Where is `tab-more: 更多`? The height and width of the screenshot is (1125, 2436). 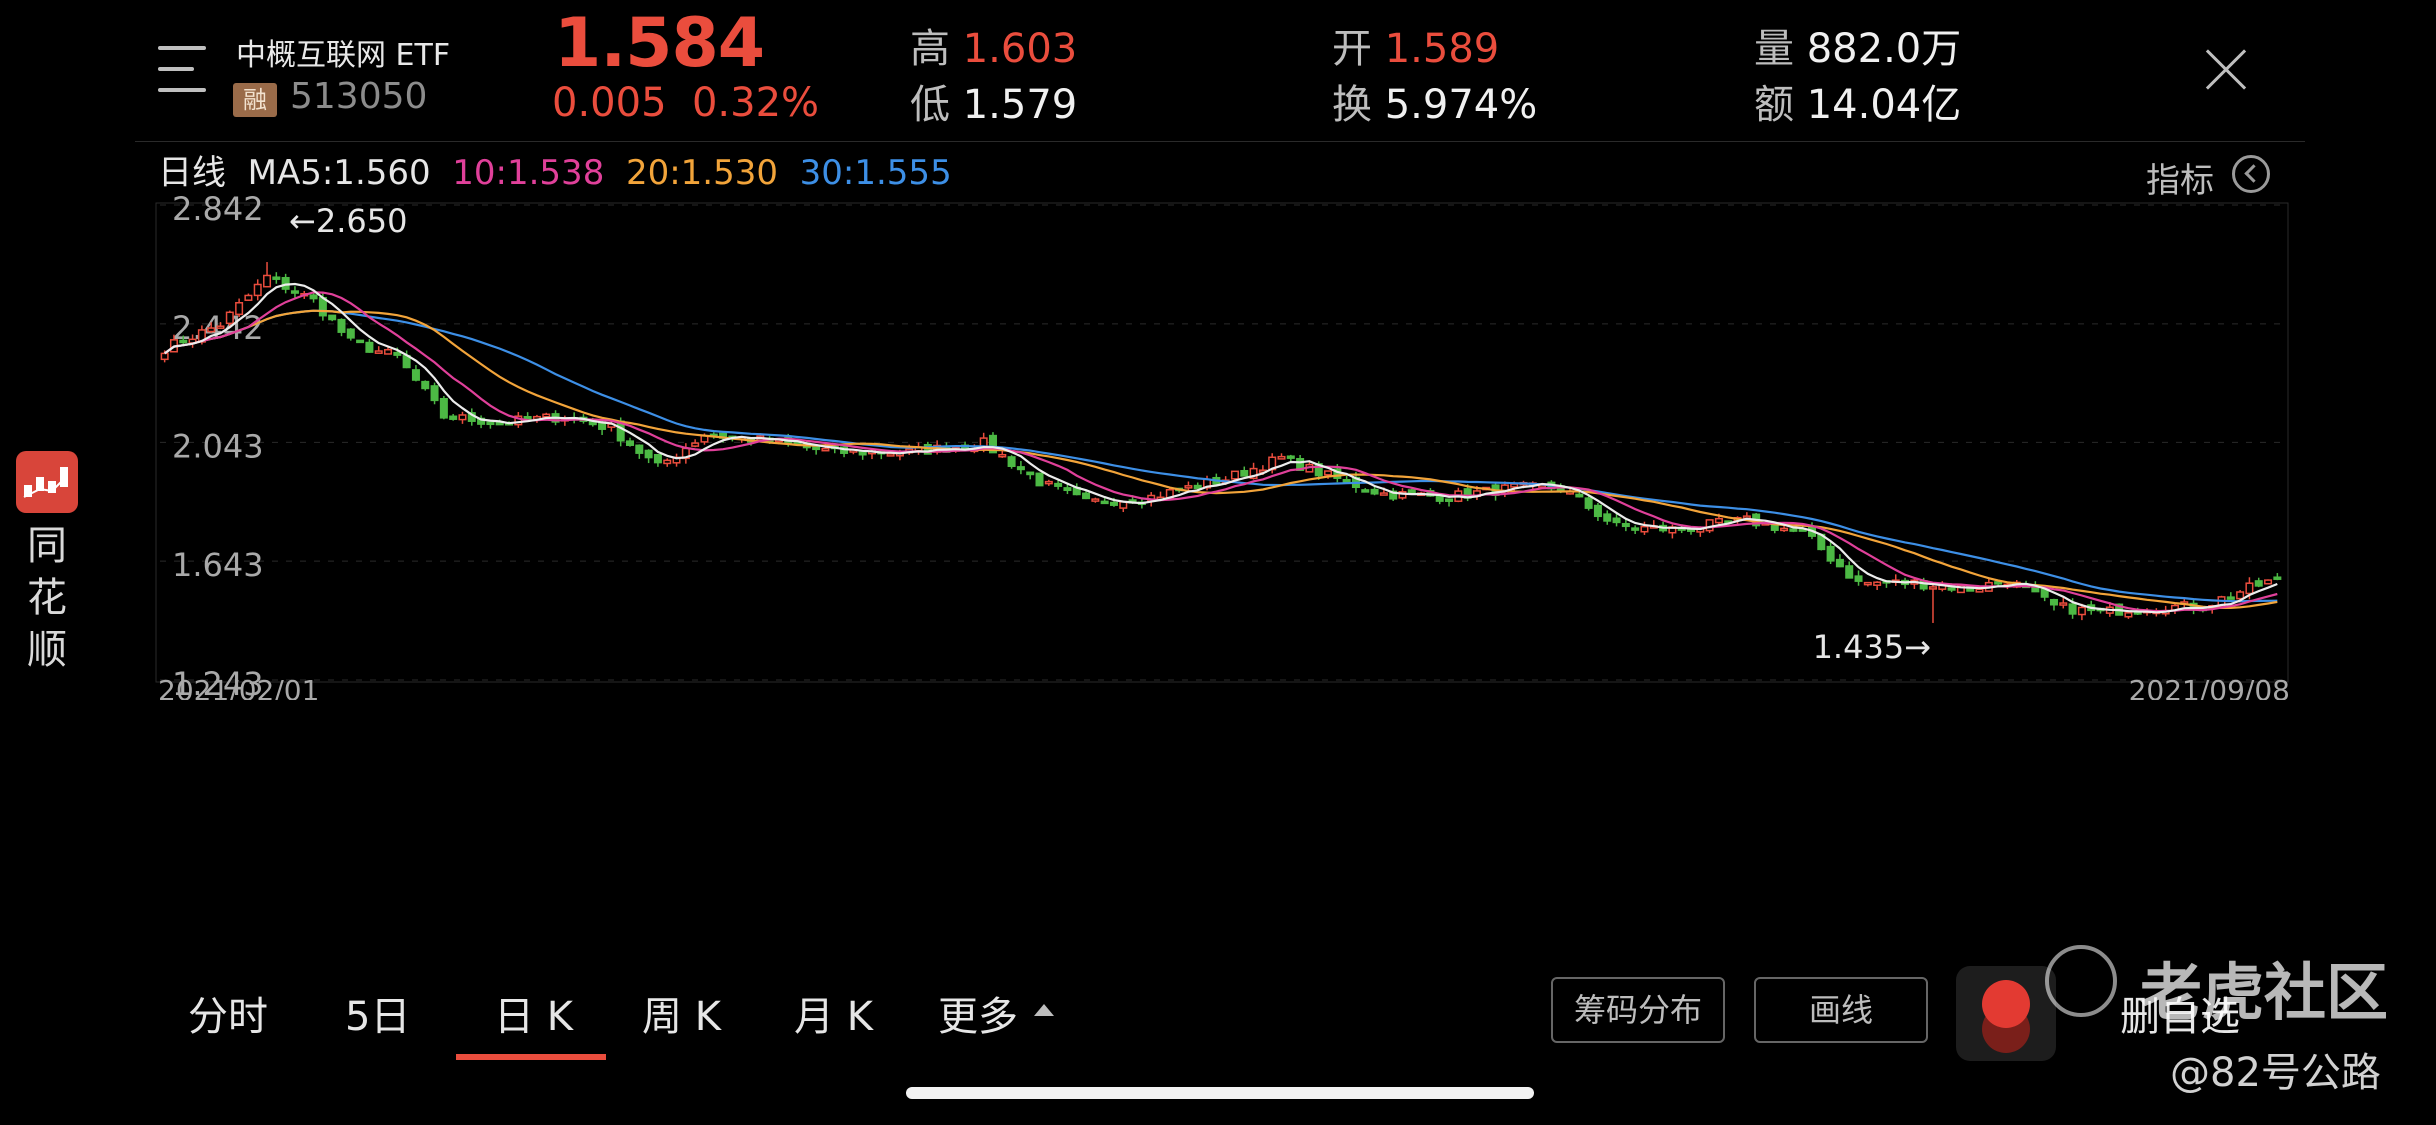 tab-more: 更多 is located at coordinates (978, 1017).